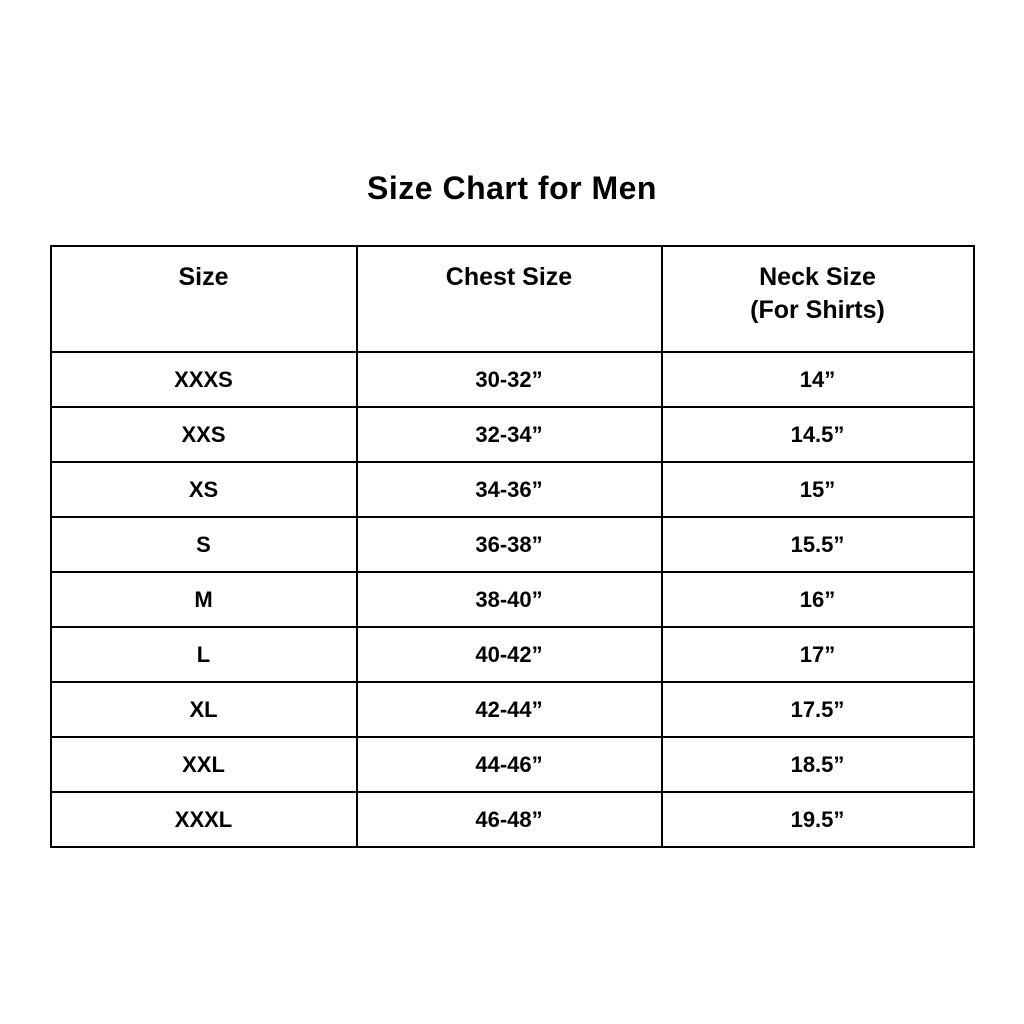  What do you see at coordinates (817, 599) in the screenshot?
I see `cell-neck: 16”` at bounding box center [817, 599].